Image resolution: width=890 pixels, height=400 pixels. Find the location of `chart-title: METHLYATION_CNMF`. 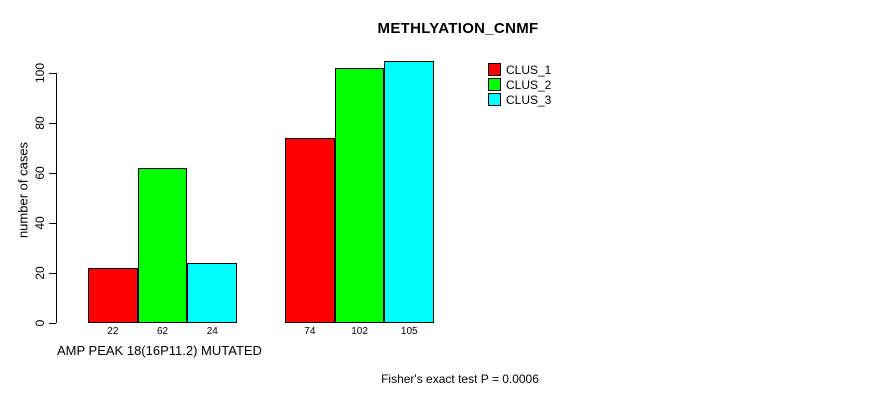

chart-title: METHLYATION_CNMF is located at coordinates (458, 28).